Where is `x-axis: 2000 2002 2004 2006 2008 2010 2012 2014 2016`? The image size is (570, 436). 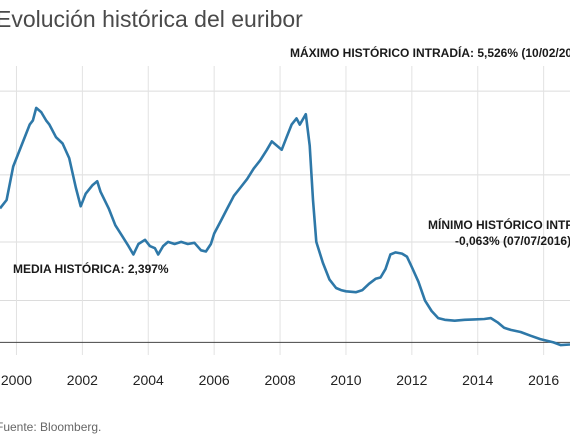 x-axis: 2000 2002 2004 2006 2008 2010 2012 2014 2016 is located at coordinates (280, 380).